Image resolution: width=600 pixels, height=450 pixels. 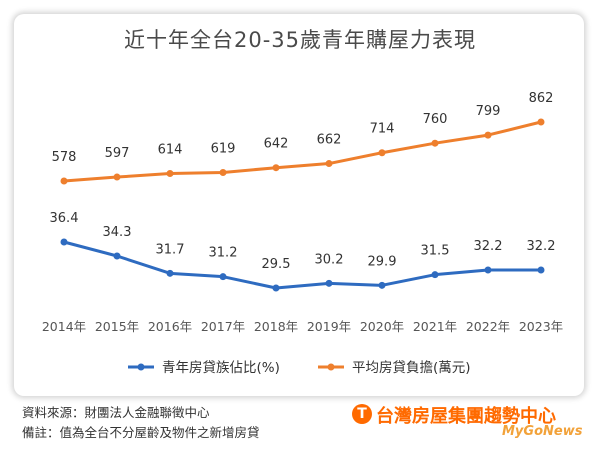 I want to click on source-note: 資料來源：財團法人金融聯徵中心, so click(x=116, y=412).